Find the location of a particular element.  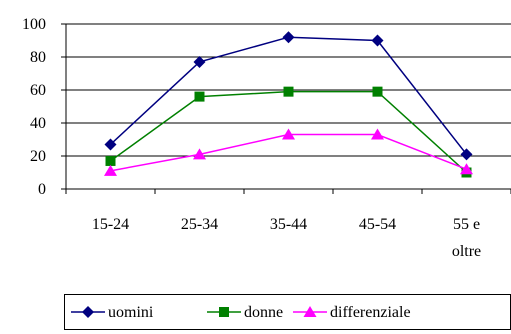

legend: uomini donne differenziale is located at coordinates (287, 312).